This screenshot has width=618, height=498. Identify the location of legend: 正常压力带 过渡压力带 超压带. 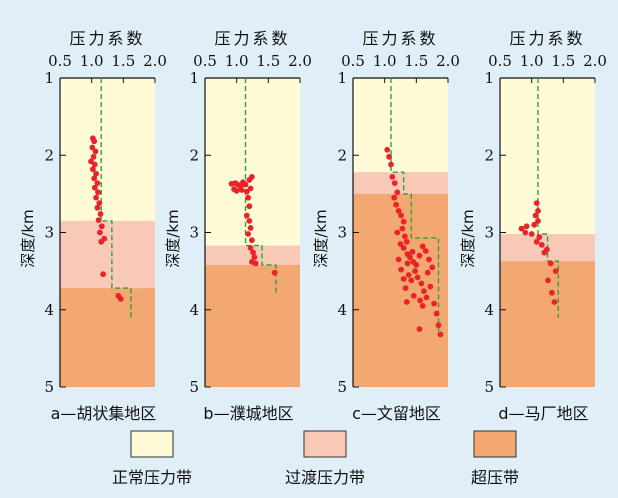
(315, 458).